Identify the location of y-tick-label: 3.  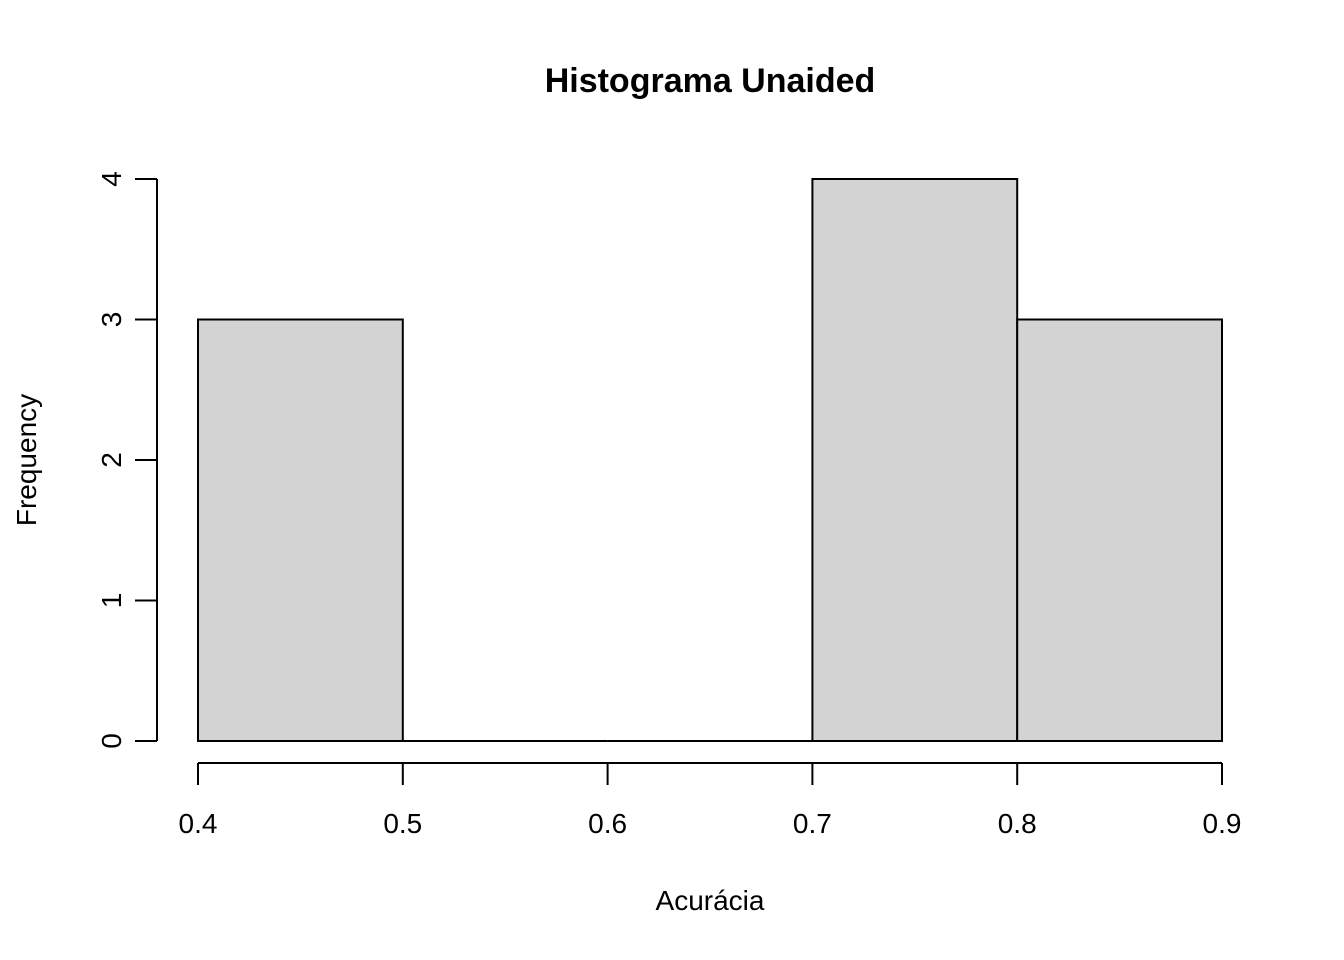
(111, 320).